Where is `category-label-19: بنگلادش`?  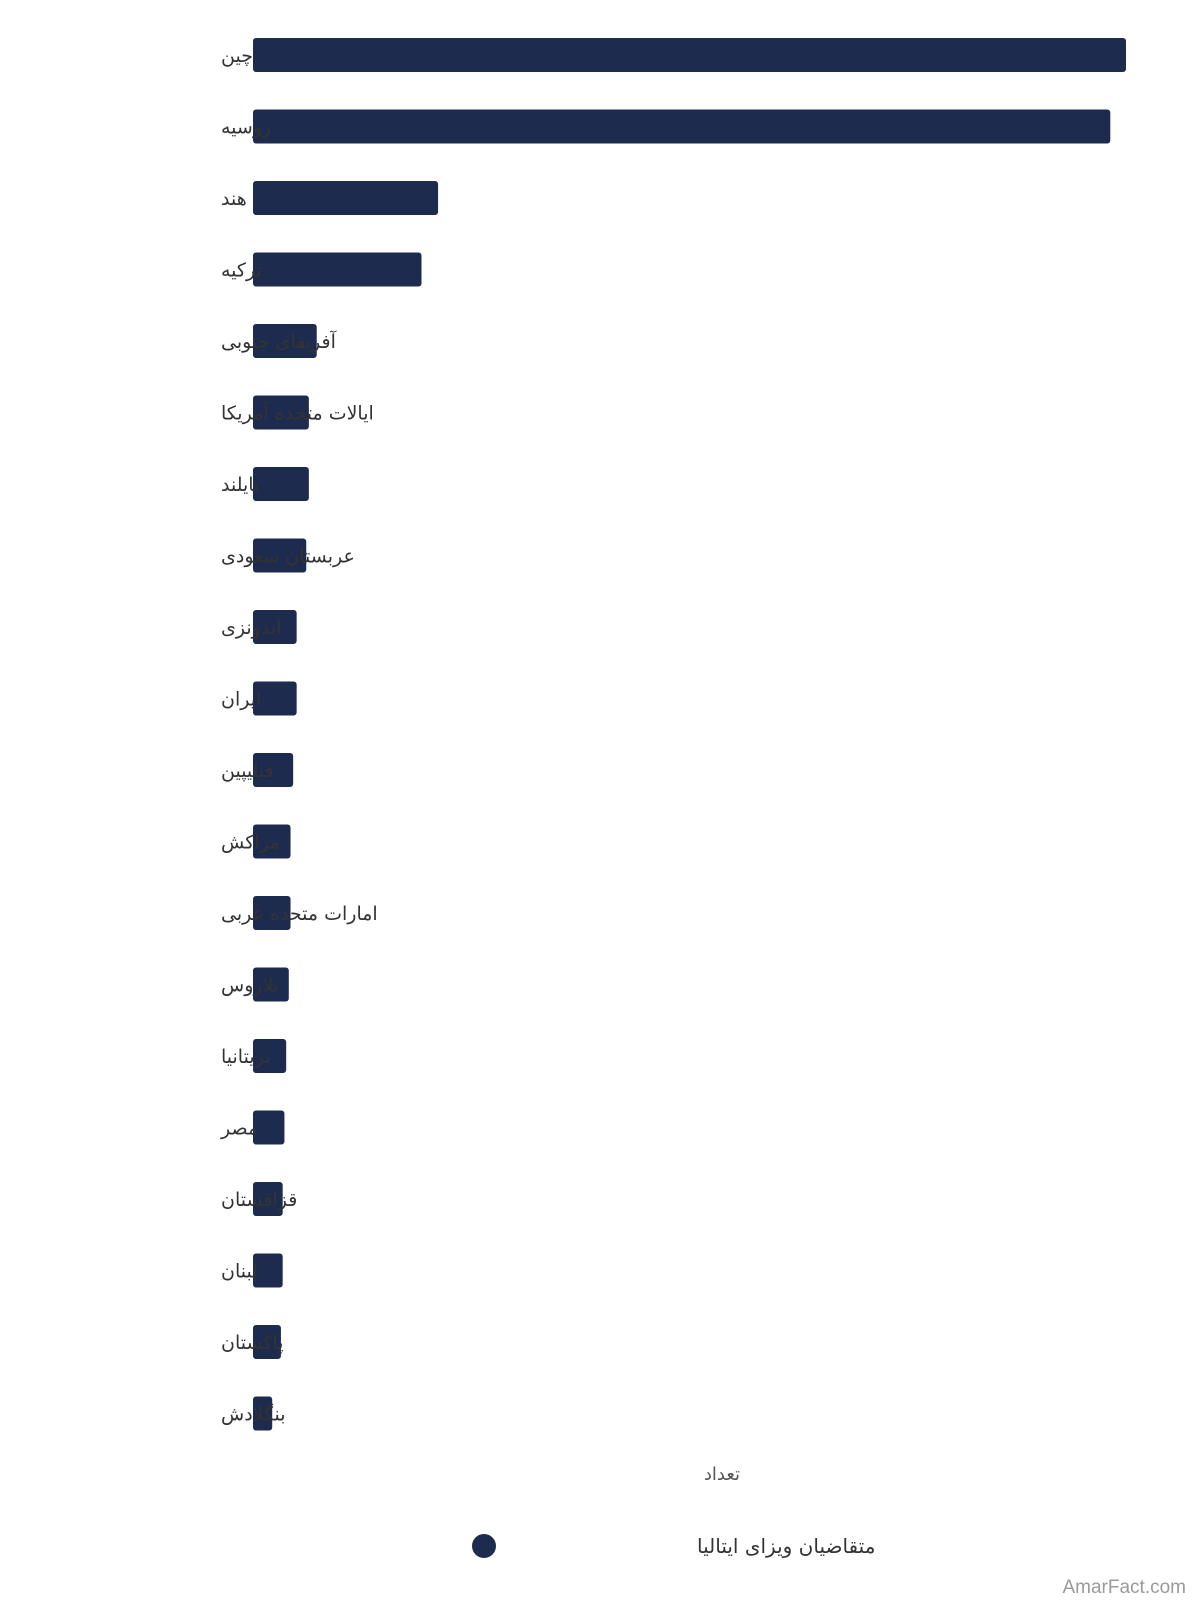 category-label-19: بنگلادش is located at coordinates (253, 1414).